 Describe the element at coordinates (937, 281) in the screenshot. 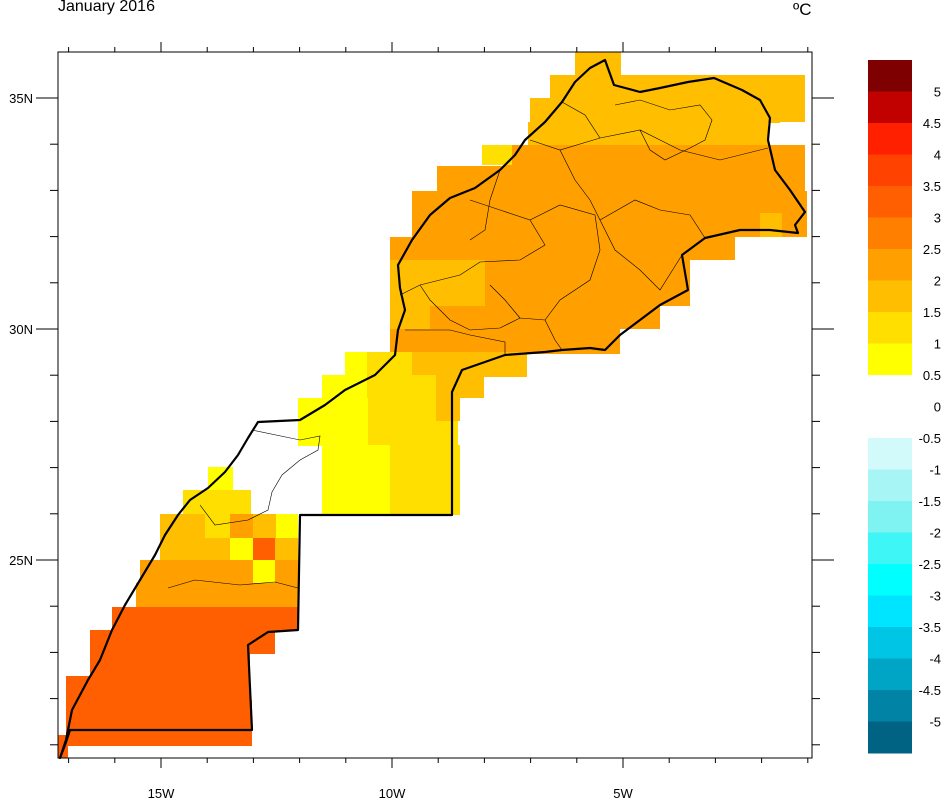

I see `color-scale-label: 2` at that location.